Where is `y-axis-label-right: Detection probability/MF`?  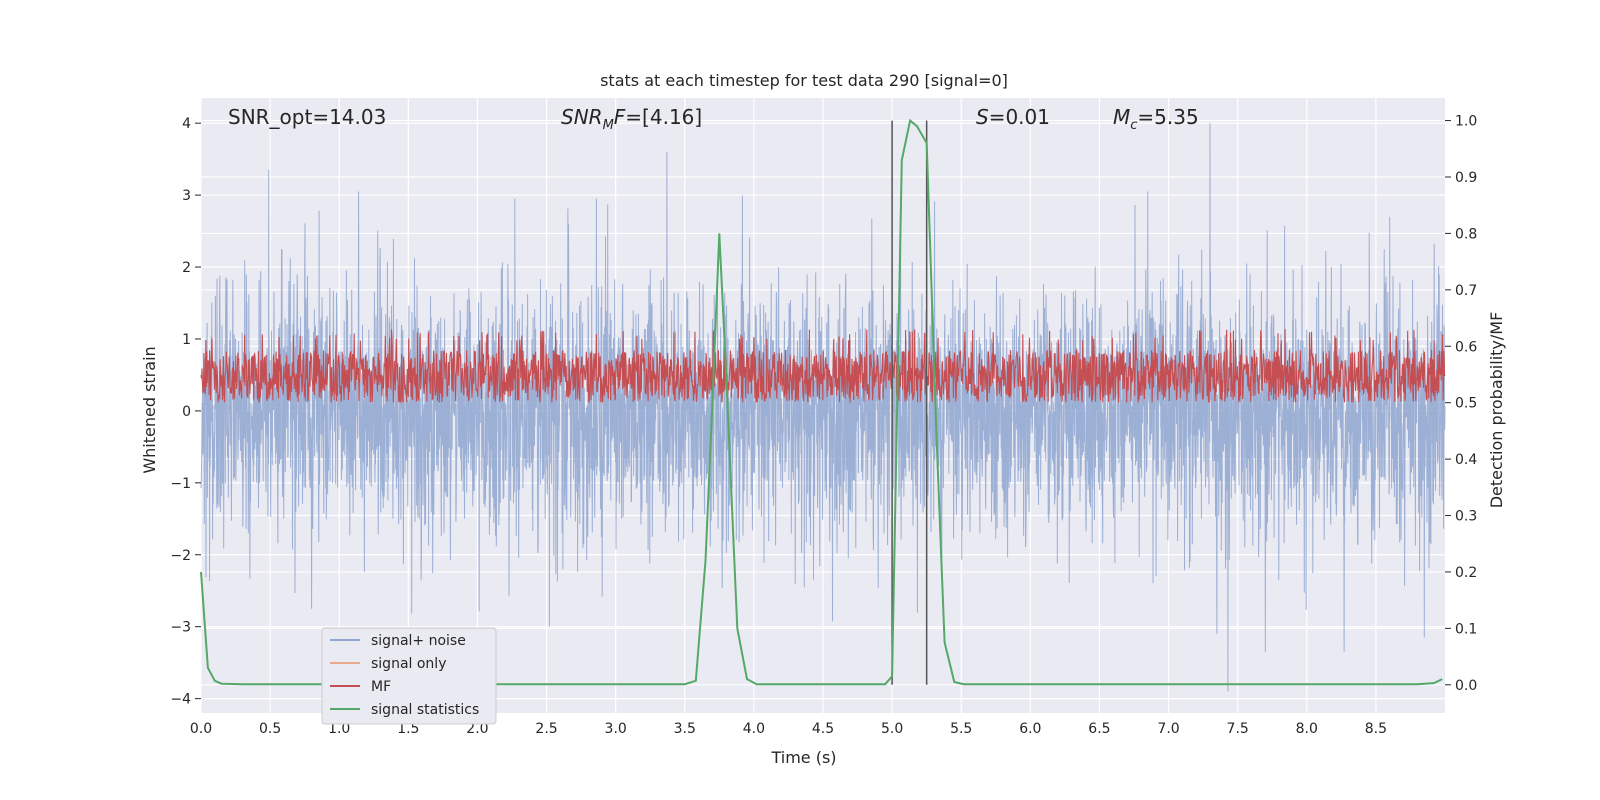
y-axis-label-right: Detection probability/MF is located at coordinates (1496, 410).